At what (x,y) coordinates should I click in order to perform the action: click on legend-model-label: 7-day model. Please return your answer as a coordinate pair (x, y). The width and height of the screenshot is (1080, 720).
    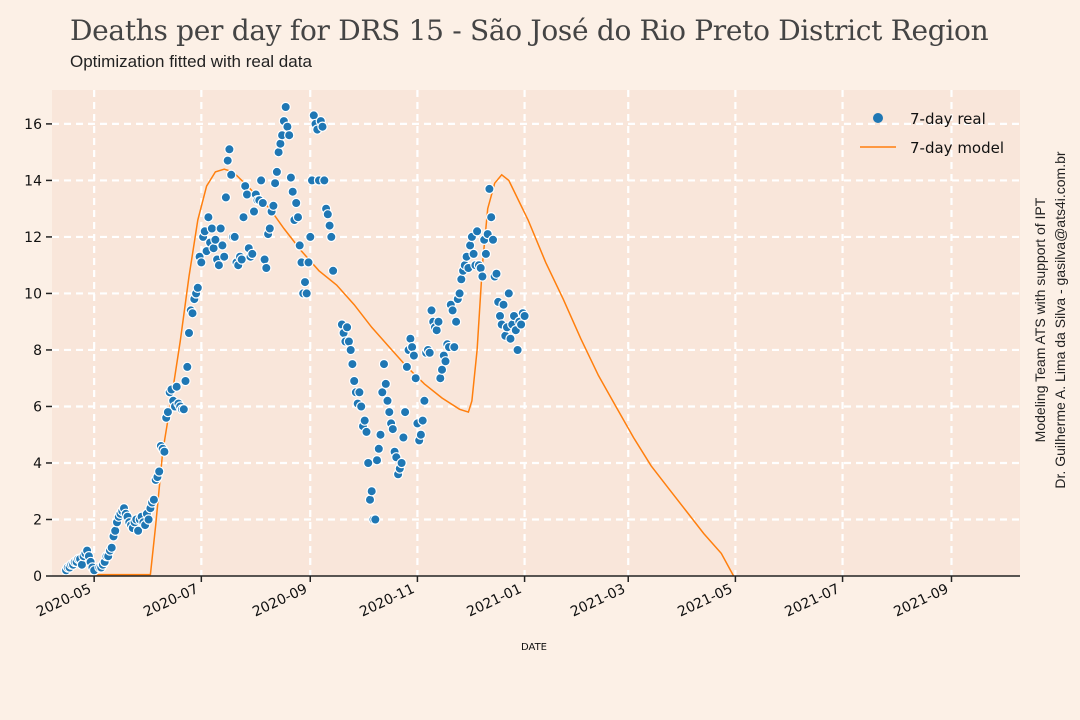
    Looking at the image, I should click on (957, 148).